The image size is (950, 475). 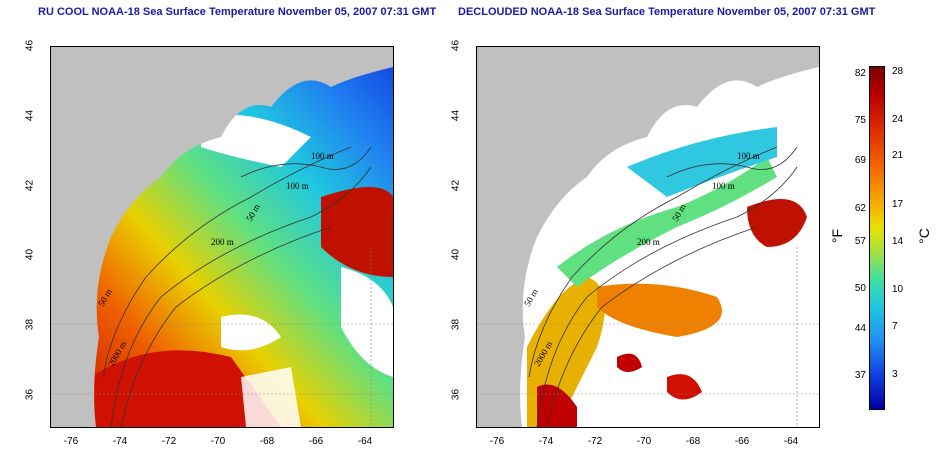 What do you see at coordinates (186, 388) in the screenshot?
I see `gulf-stream-warm-water` at bounding box center [186, 388].